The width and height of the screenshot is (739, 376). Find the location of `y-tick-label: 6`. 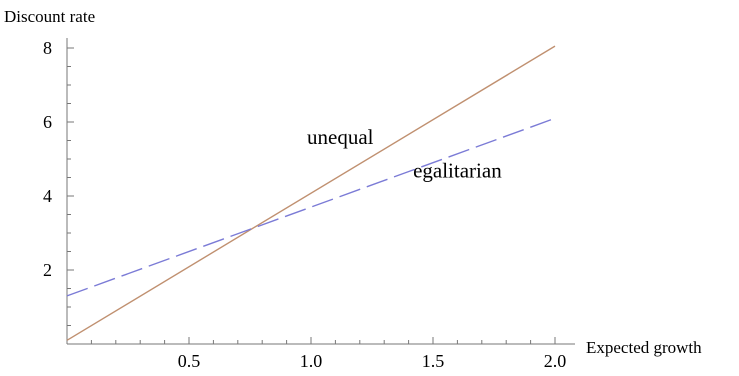

y-tick-label: 6 is located at coordinates (47, 122).